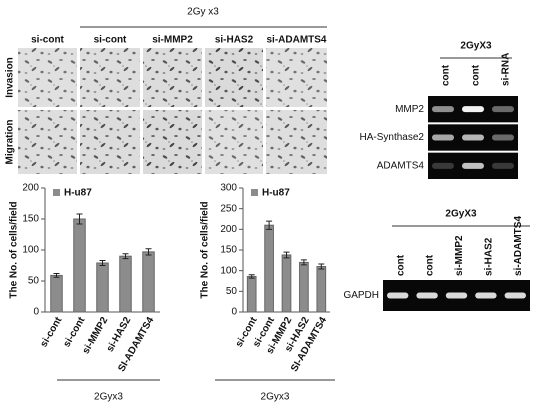 This screenshot has height=415, width=543. Describe the element at coordinates (10, 77) in the screenshot. I see `row-label: Invasion` at that location.